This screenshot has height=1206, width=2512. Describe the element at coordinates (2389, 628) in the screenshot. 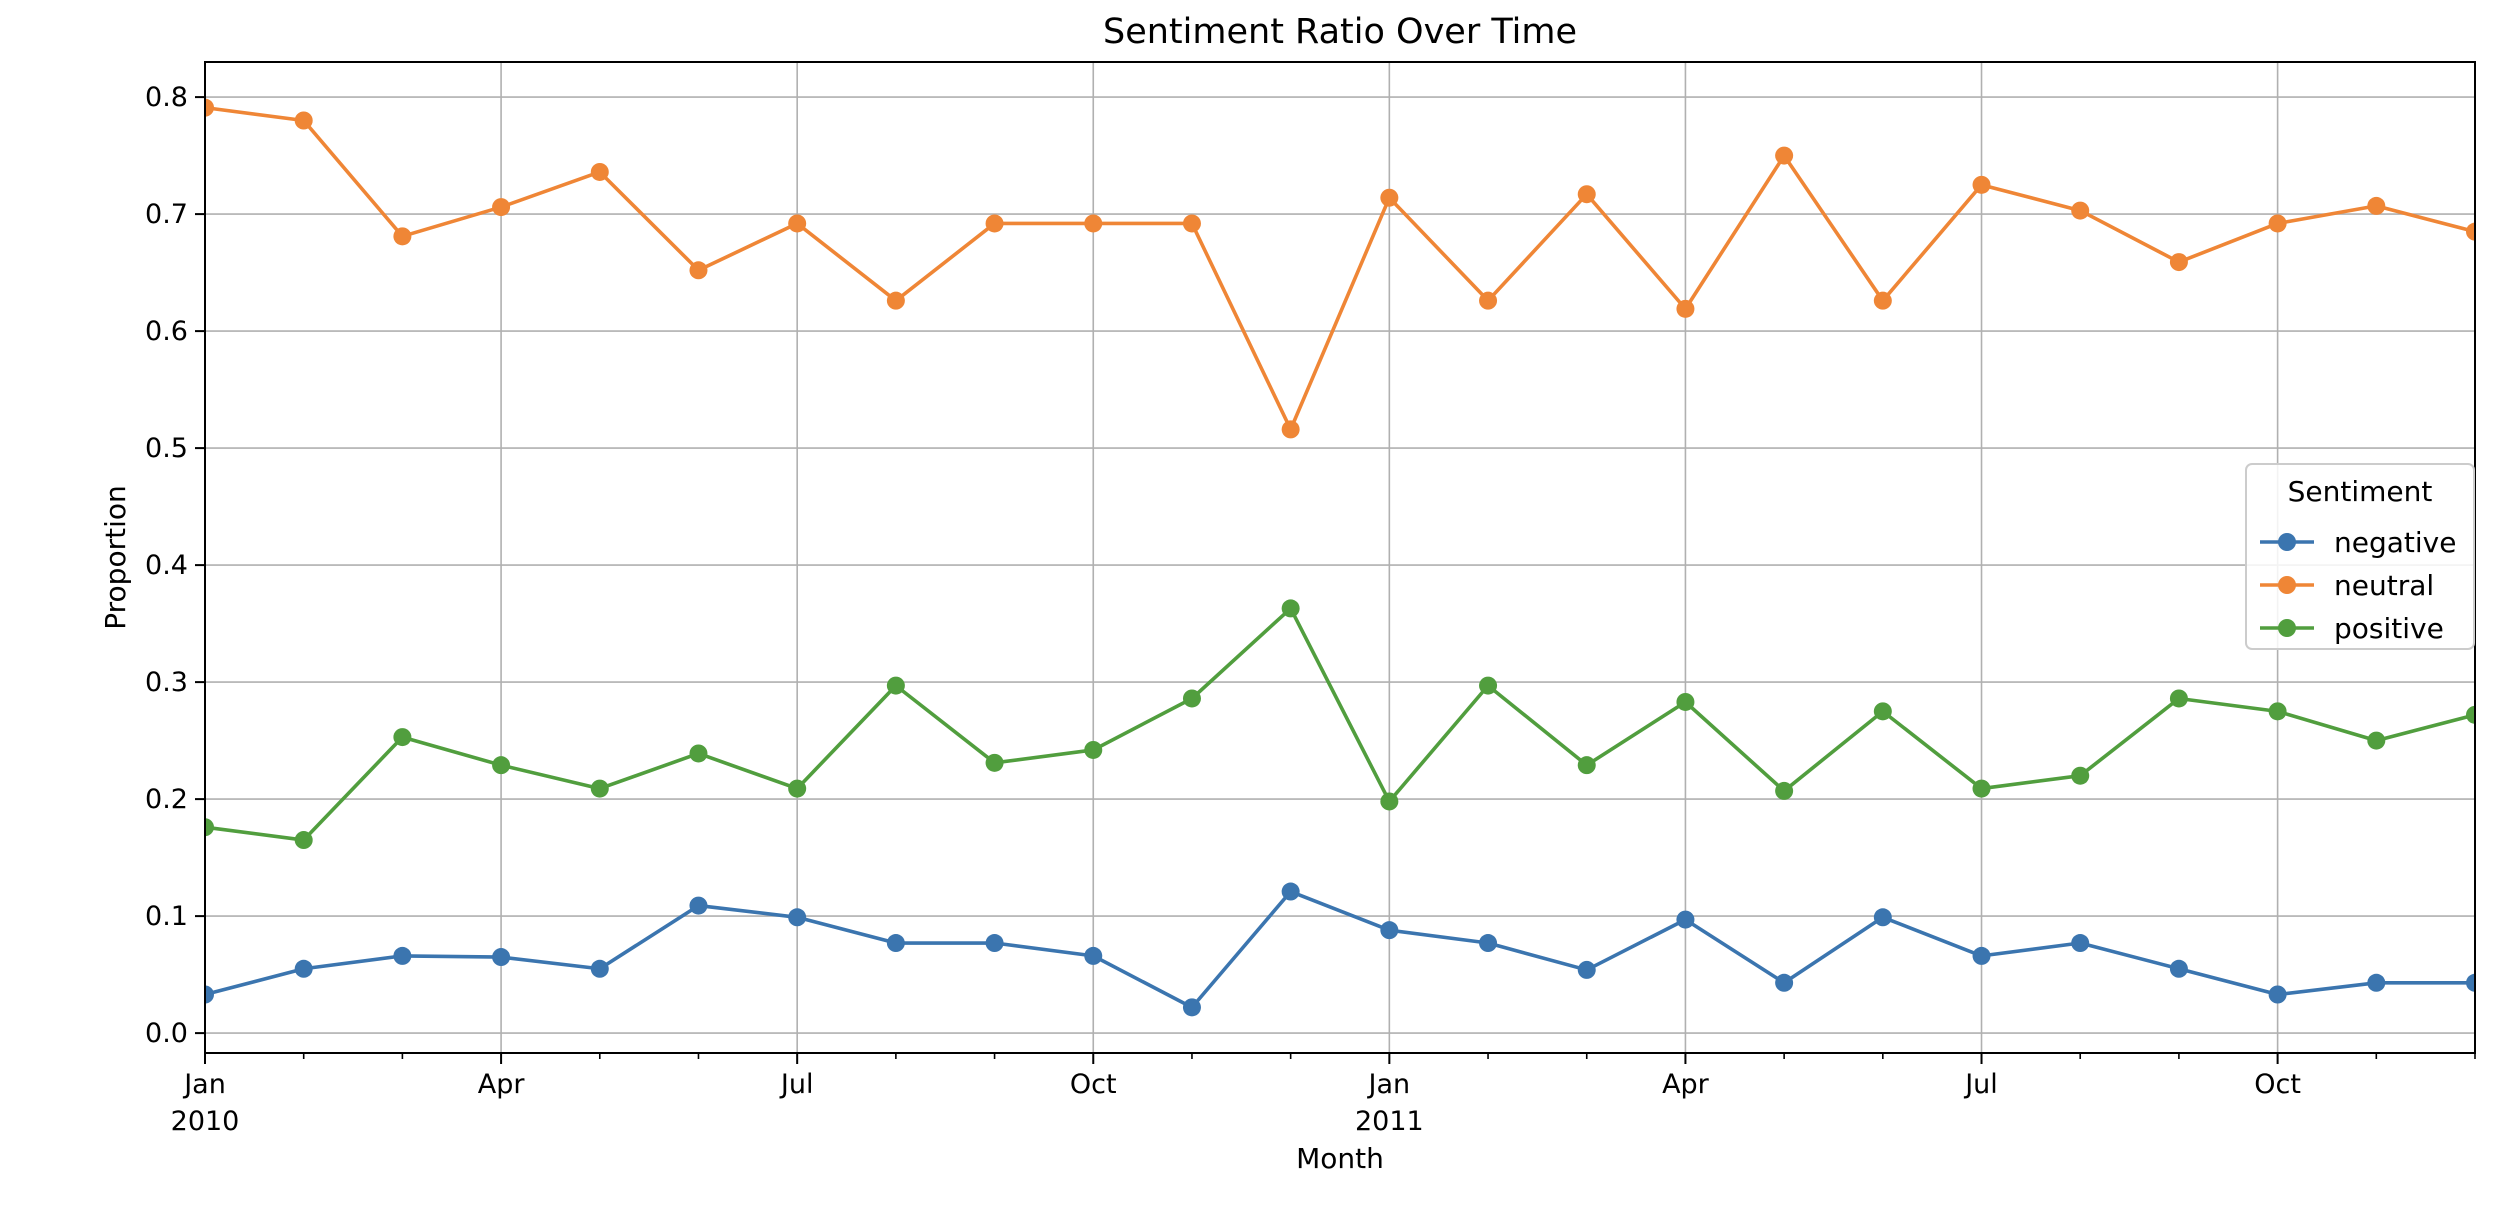

I see `legend-label: positive` at that location.